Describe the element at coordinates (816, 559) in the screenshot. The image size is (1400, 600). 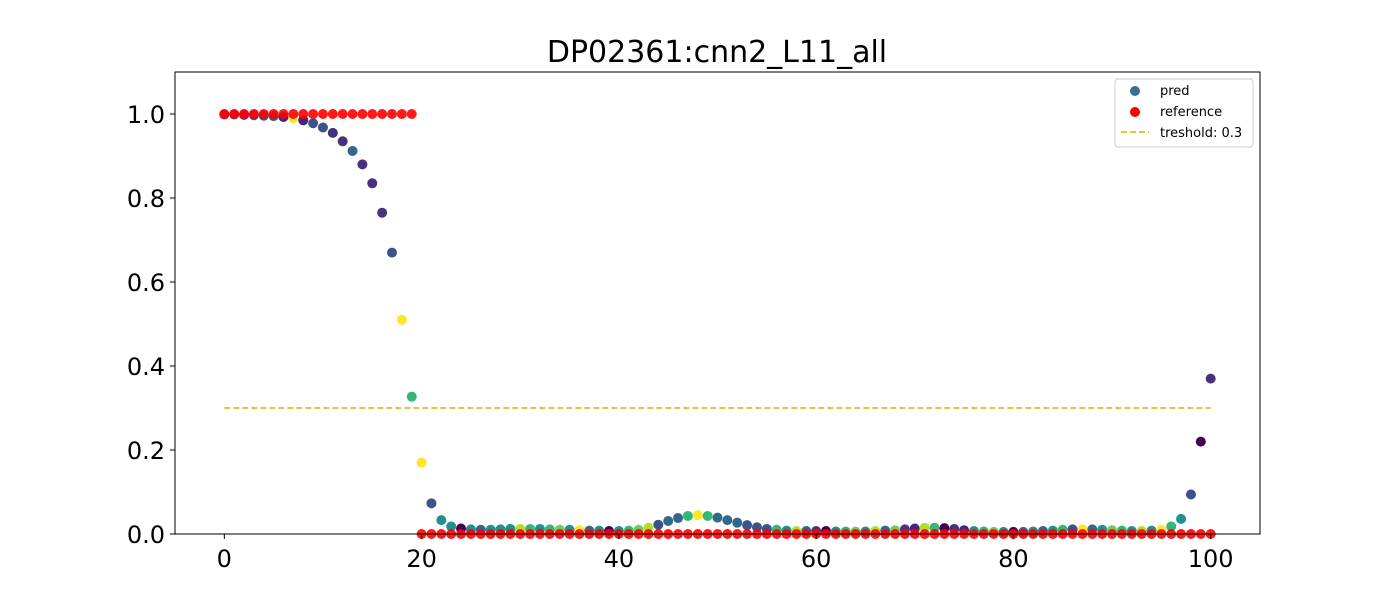
I see `x-tick-label: 60` at that location.